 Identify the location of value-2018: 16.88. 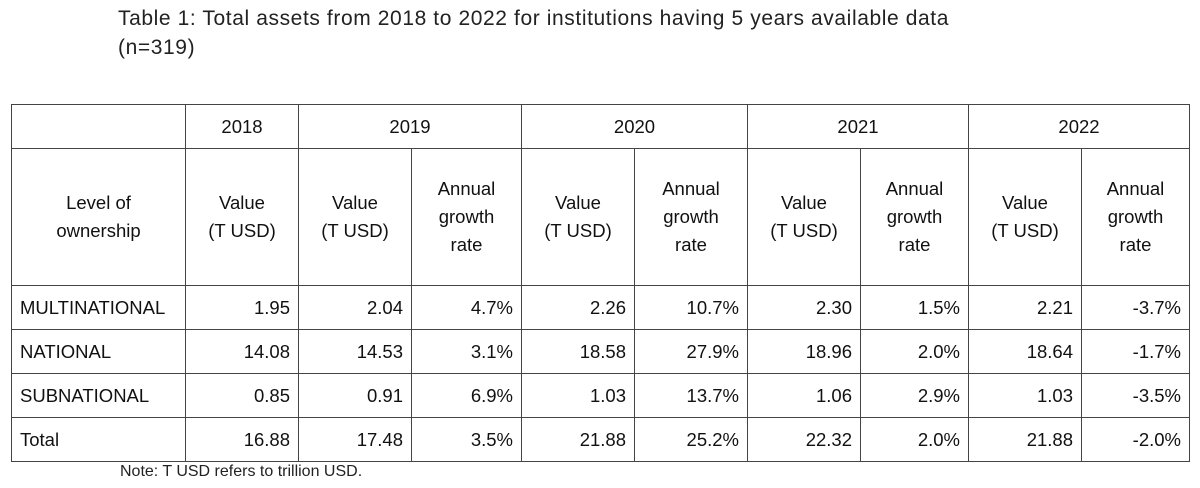
(242, 439).